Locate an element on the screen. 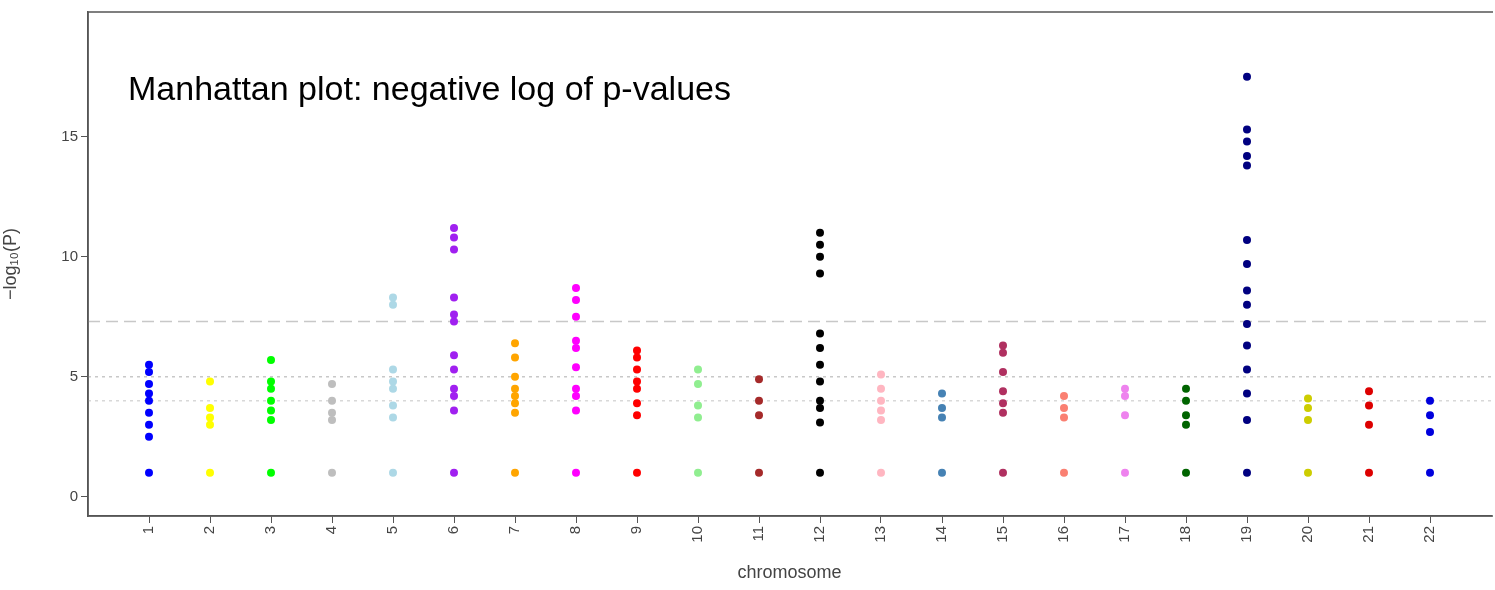 The image size is (1495, 590). y-axis-title: −log₁₀(P) is located at coordinates (10, 264).